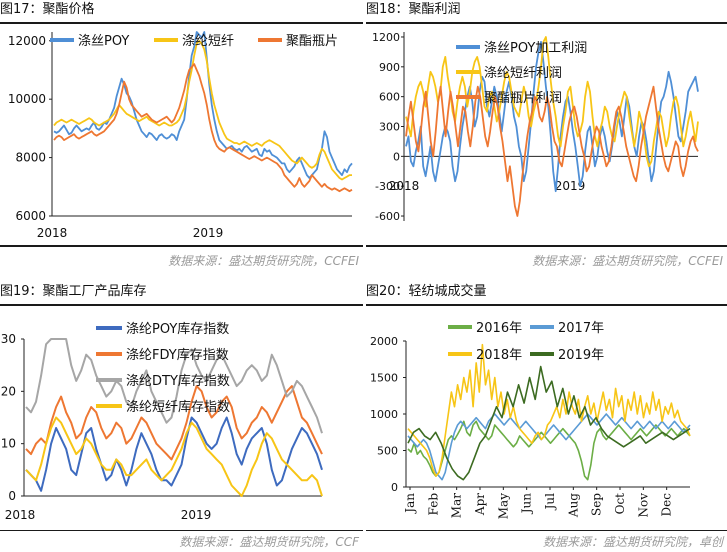 Image resolution: width=727 pixels, height=552 pixels. I want to click on y-tick-label: 12000, so click(27, 41).